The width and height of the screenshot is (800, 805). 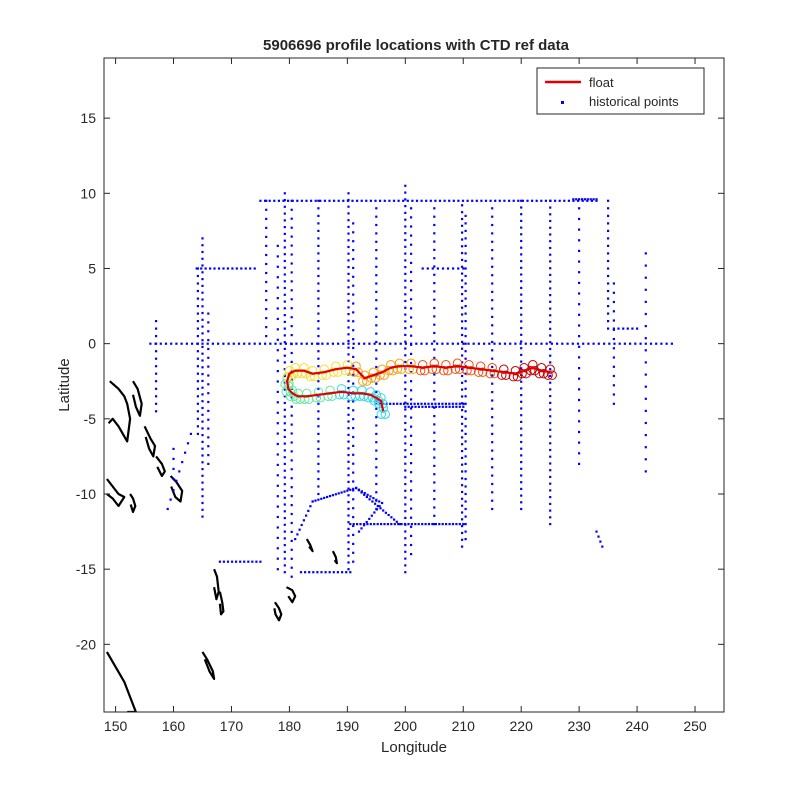 What do you see at coordinates (562, 102) in the screenshot?
I see `legend-historical-swatch` at bounding box center [562, 102].